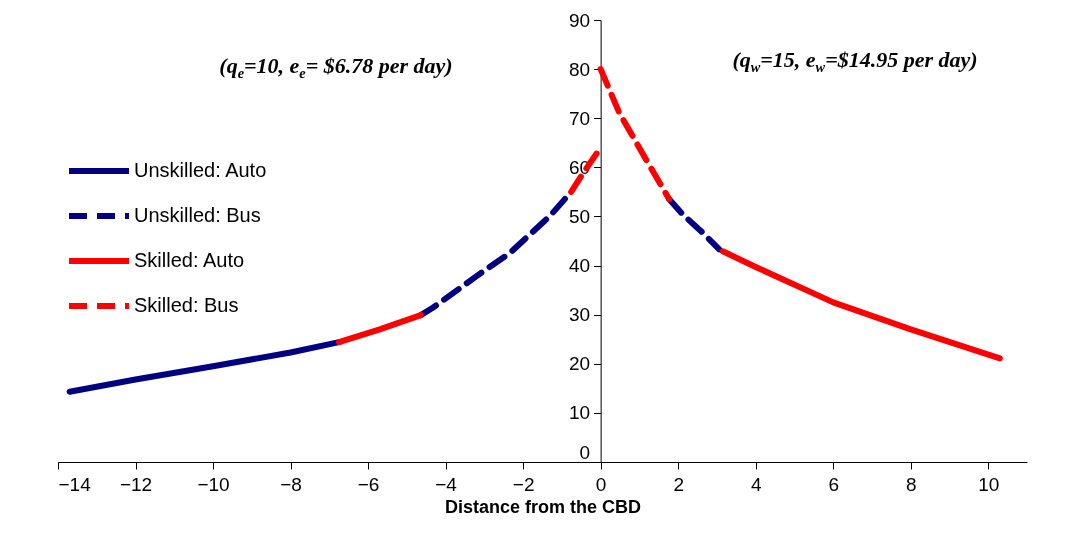 The height and width of the screenshot is (539, 1082). What do you see at coordinates (678, 484) in the screenshot?
I see `x-tick-label: 2` at bounding box center [678, 484].